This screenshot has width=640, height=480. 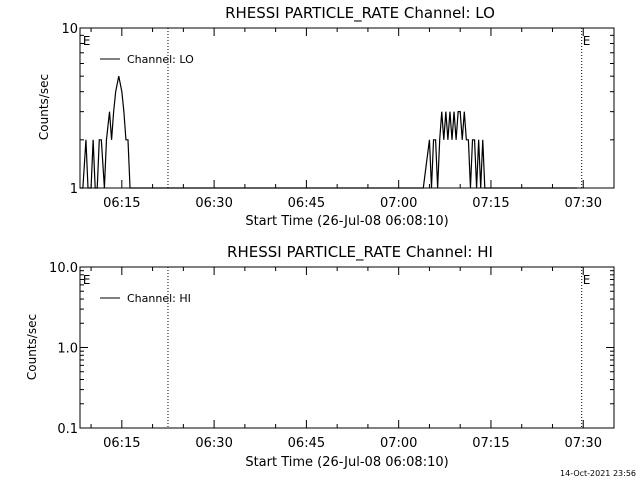 I want to click on timestamp: 14-Oct-2021 23:56, so click(x=598, y=473).